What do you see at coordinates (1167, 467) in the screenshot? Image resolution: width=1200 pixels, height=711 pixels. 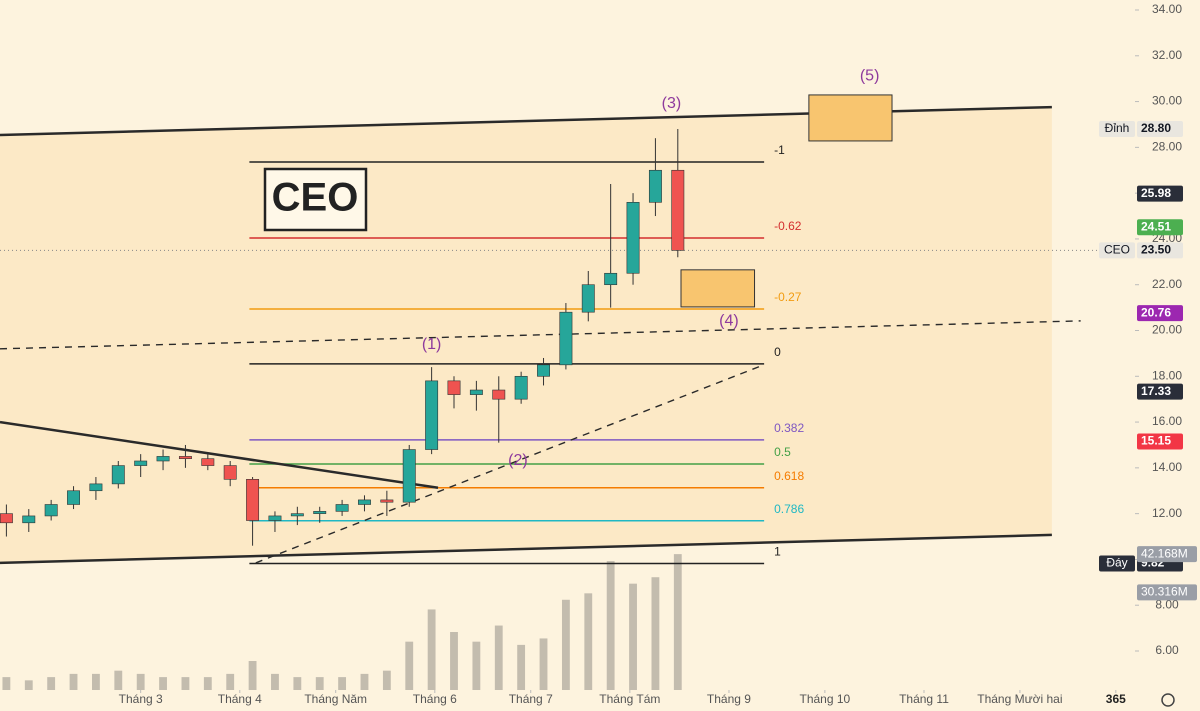 I see `y-tick-label: 14.00` at bounding box center [1167, 467].